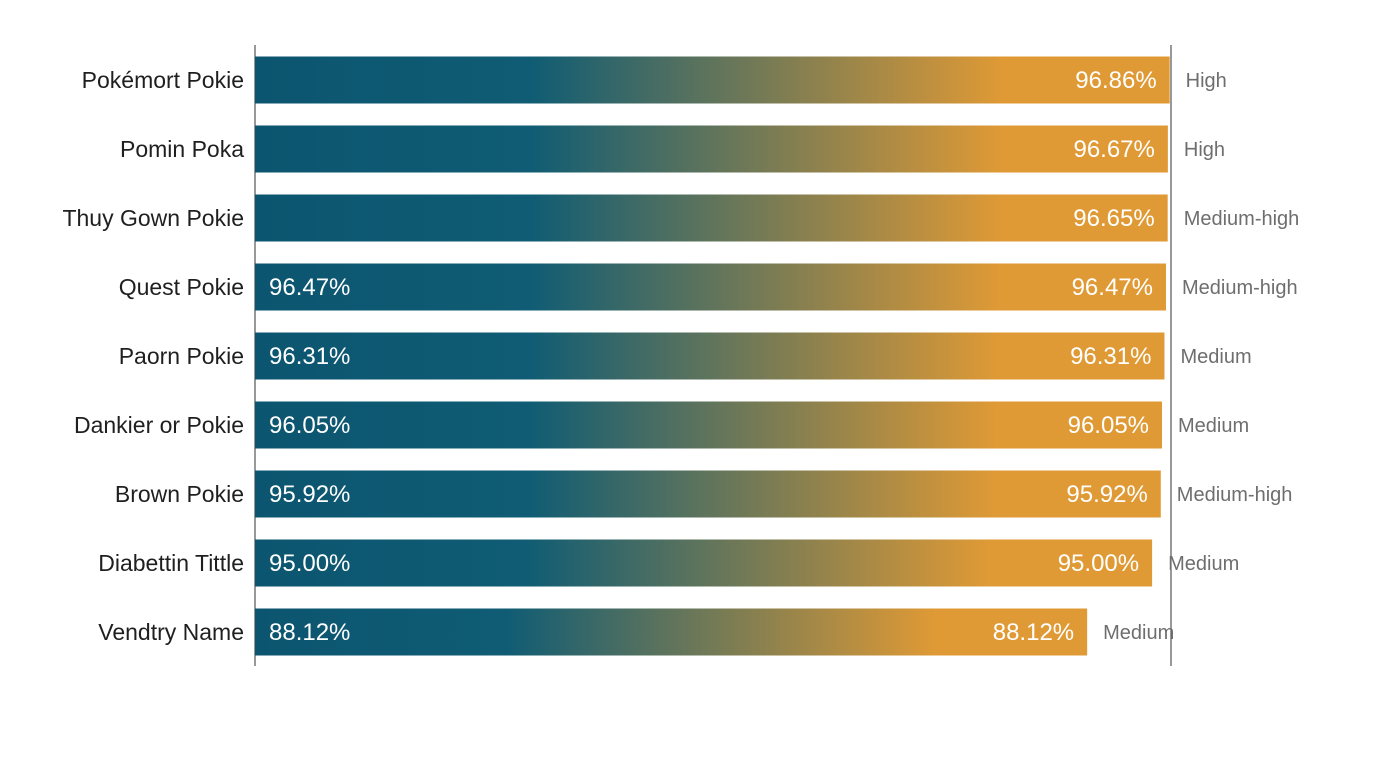 This screenshot has height=768, width=1376. What do you see at coordinates (1115, 80) in the screenshot?
I see `value-label-end-1: 96.86%` at bounding box center [1115, 80].